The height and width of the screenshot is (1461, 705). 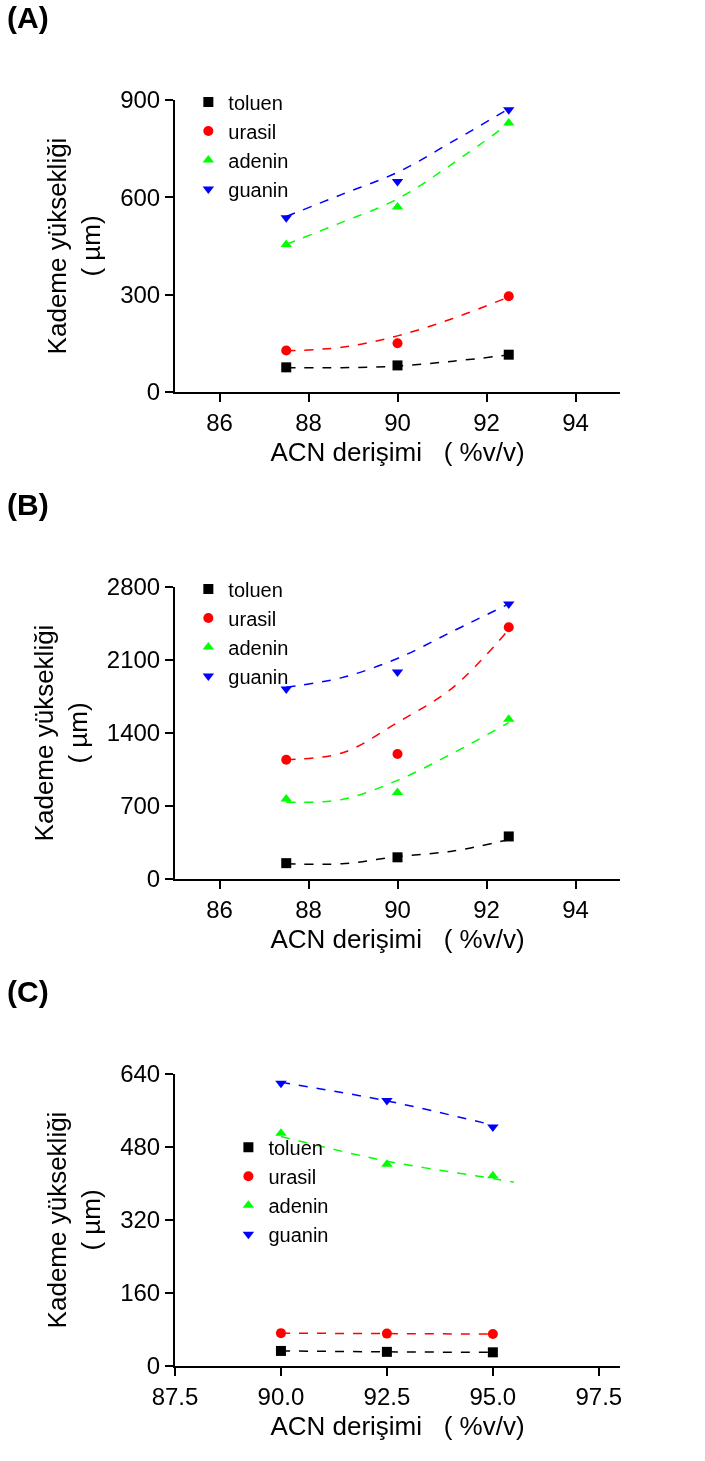 I want to click on y-tick-label: 600, so click(x=140, y=197).